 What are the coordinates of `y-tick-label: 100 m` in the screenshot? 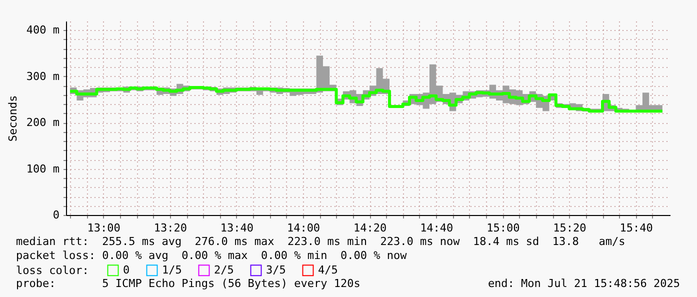 It's located at (43, 169).